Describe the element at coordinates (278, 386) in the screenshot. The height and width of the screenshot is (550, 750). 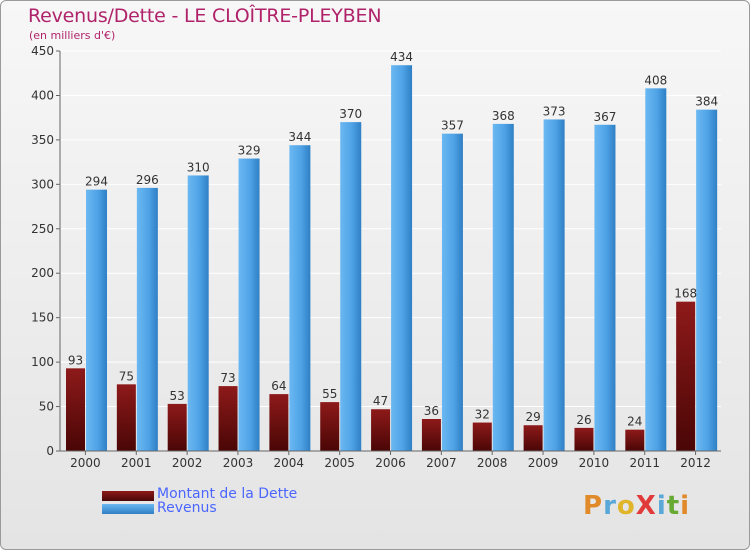
I see `debt-value-label: 64` at that location.